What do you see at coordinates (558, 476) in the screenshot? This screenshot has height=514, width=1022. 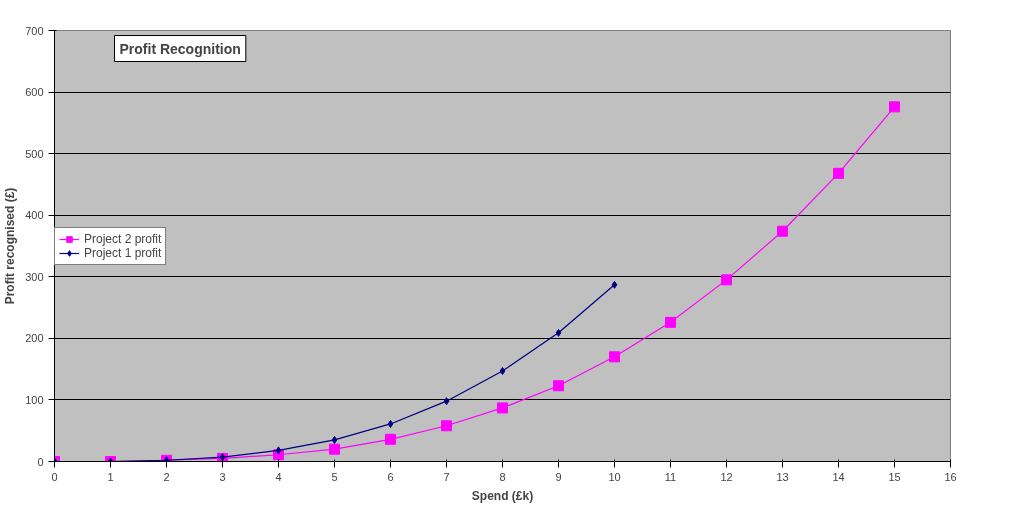 I see `x-tick-label: 9` at bounding box center [558, 476].